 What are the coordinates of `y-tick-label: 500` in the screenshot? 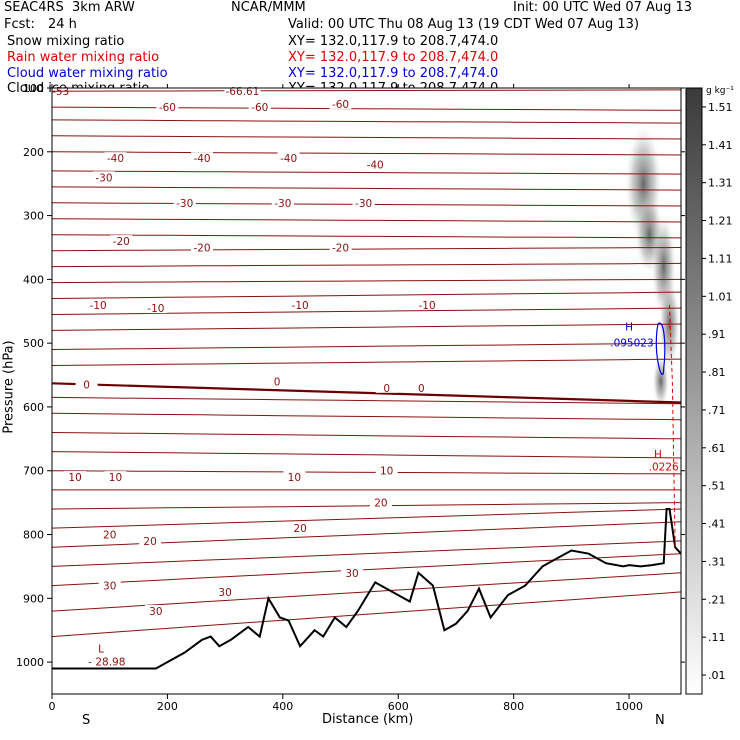 It's located at (33, 343).